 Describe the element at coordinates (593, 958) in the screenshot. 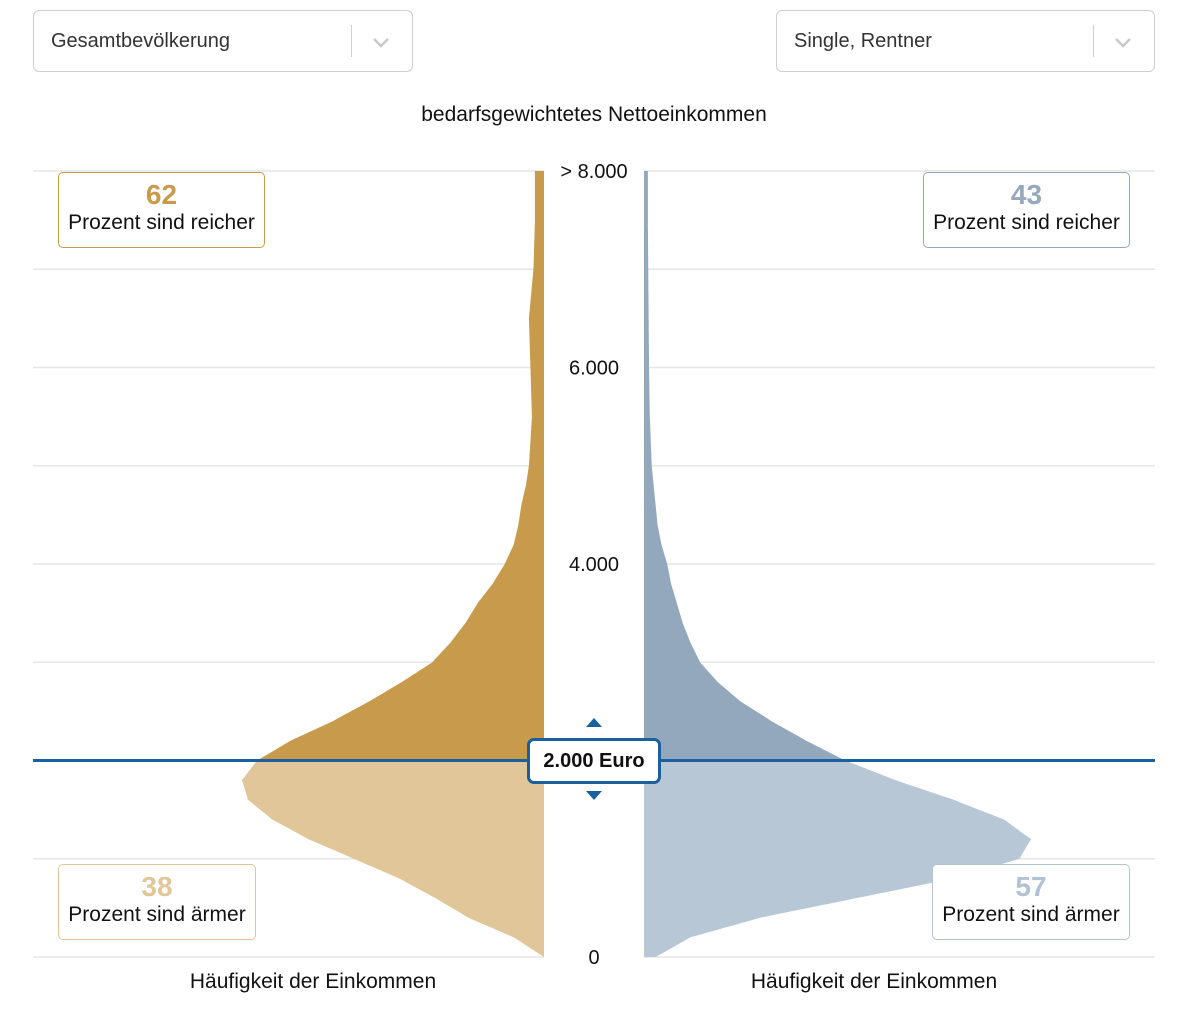

I see `y-tick-label: 0` at that location.